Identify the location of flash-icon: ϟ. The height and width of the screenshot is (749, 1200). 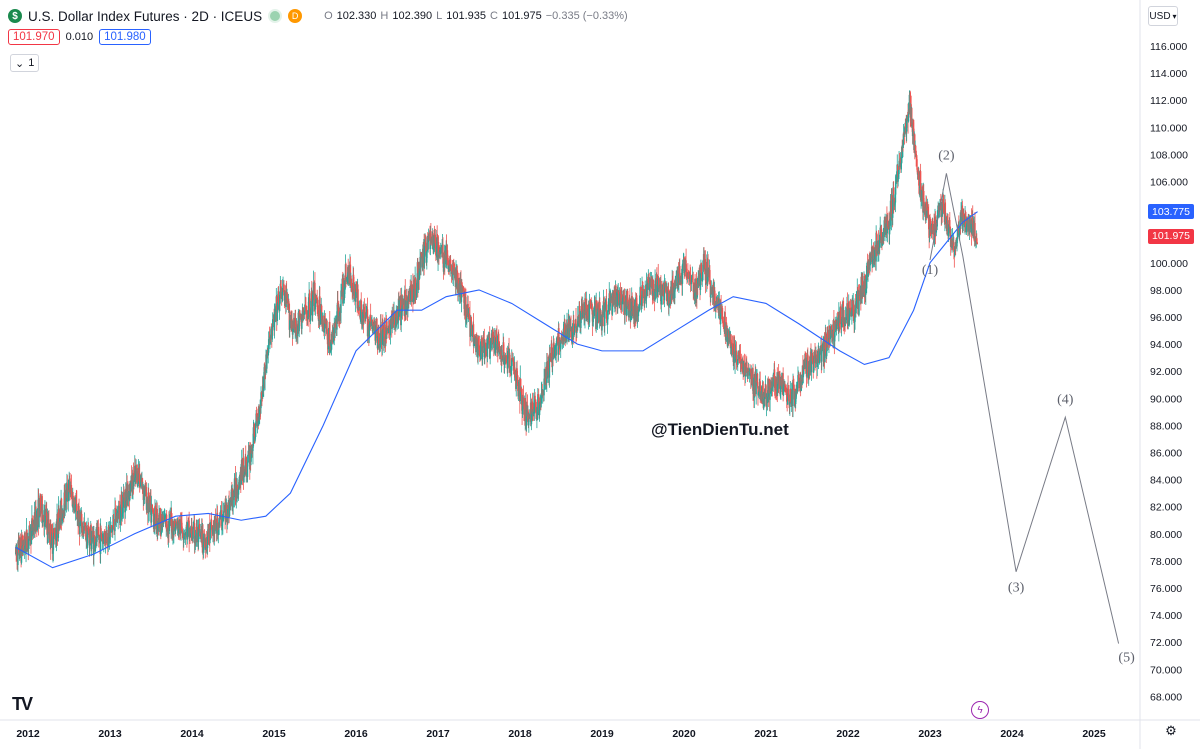
(980, 710).